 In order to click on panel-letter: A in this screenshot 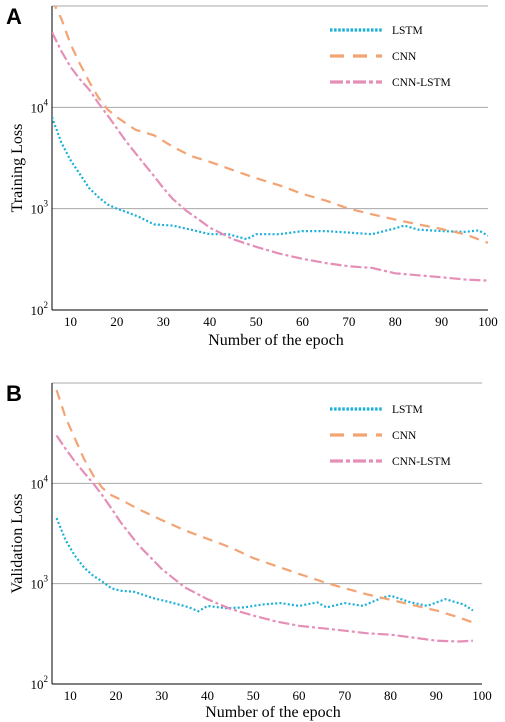, I will do `click(14, 16)`.